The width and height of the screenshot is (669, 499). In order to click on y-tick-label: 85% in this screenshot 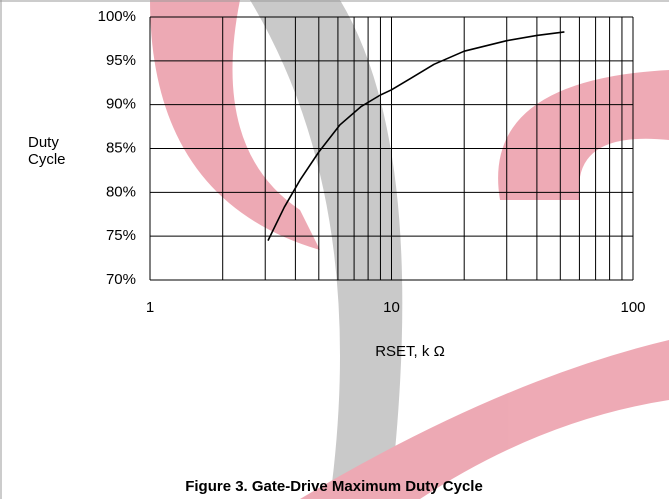, I will do `click(121, 147)`.